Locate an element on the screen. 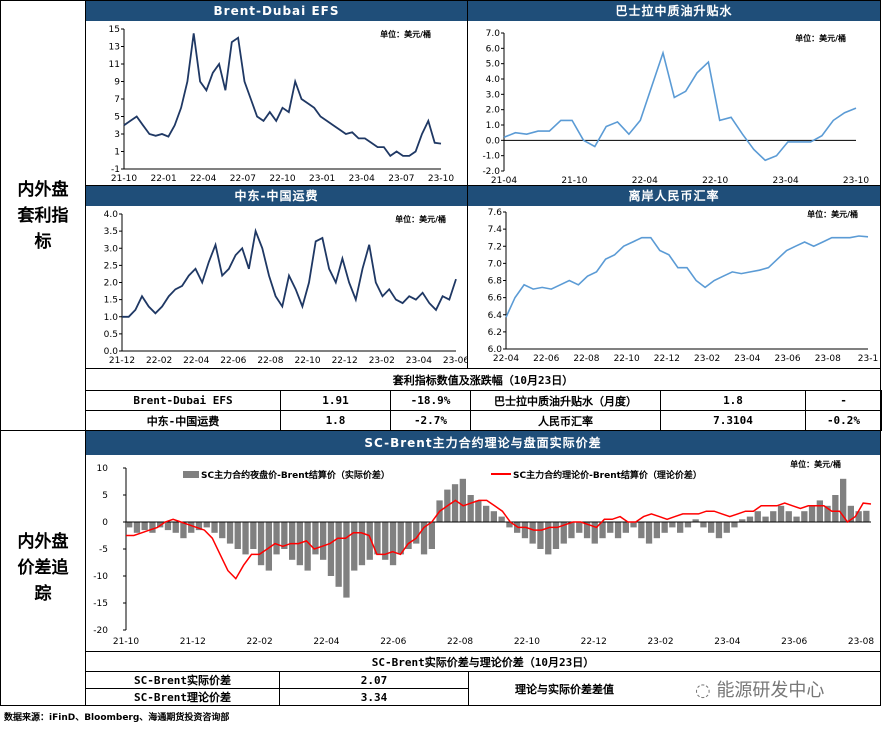 The image size is (882, 730). chart-title: Brent-Dubai EFS is located at coordinates (276, 11).